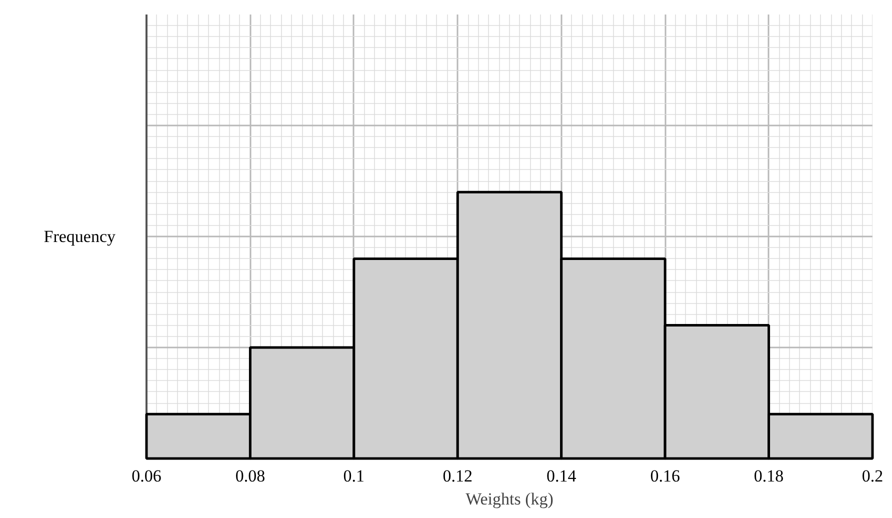 The image size is (892, 518). Describe the element at coordinates (665, 476) in the screenshot. I see `x-tick-label: 0.16` at that location.